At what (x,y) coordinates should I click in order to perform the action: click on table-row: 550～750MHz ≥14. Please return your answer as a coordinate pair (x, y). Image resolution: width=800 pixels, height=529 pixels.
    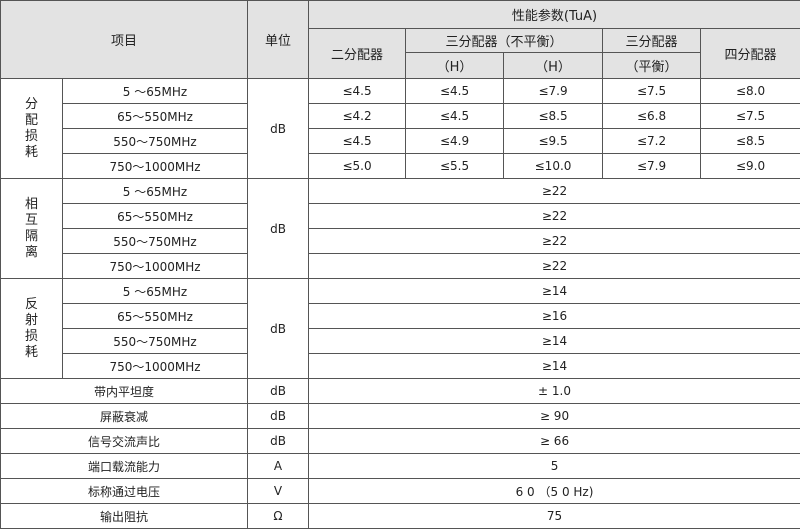
    Looking at the image, I should click on (400, 341).